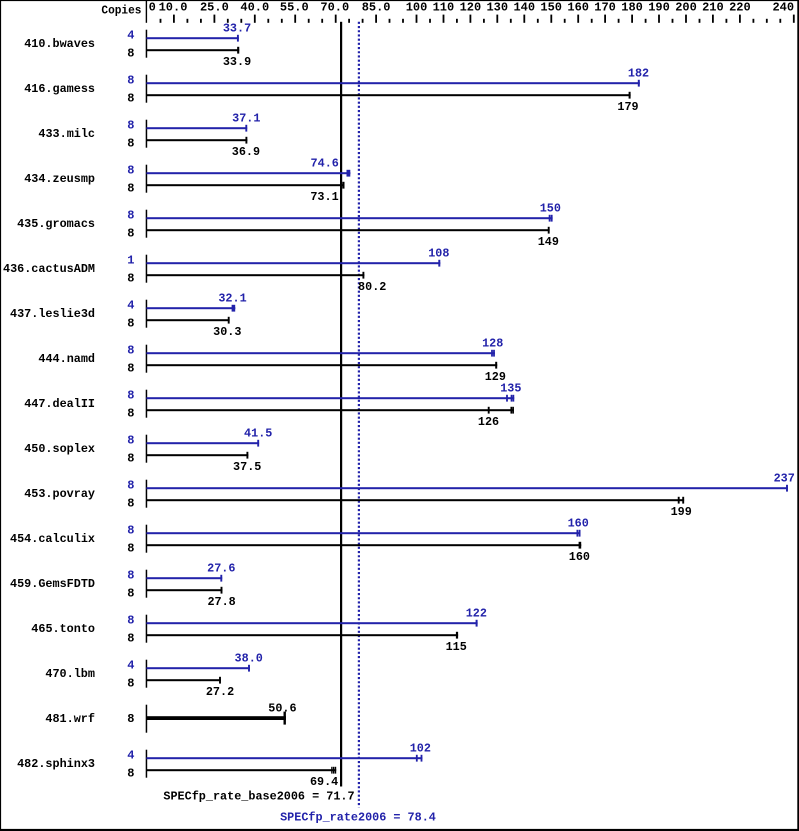 The image size is (799, 831). What do you see at coordinates (420, 748) in the screenshot?
I see `svg-text: 102` at bounding box center [420, 748].